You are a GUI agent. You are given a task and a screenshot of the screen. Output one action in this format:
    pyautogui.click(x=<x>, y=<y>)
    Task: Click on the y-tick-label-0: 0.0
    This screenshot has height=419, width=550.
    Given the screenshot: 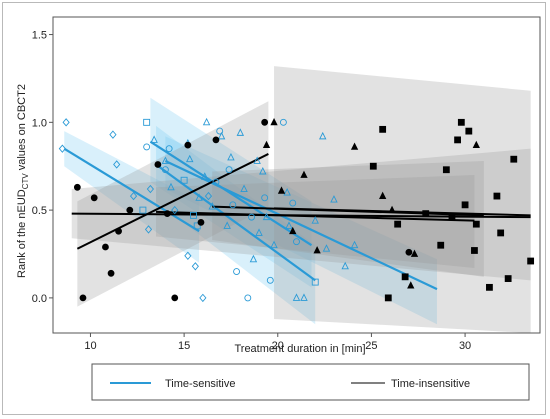 What is the action you would take?
    pyautogui.click(x=39, y=299)
    